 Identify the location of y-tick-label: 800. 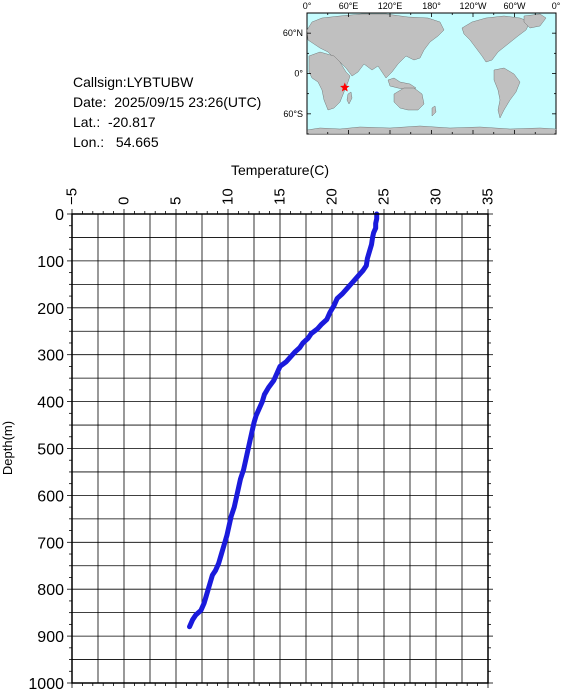
(50, 590).